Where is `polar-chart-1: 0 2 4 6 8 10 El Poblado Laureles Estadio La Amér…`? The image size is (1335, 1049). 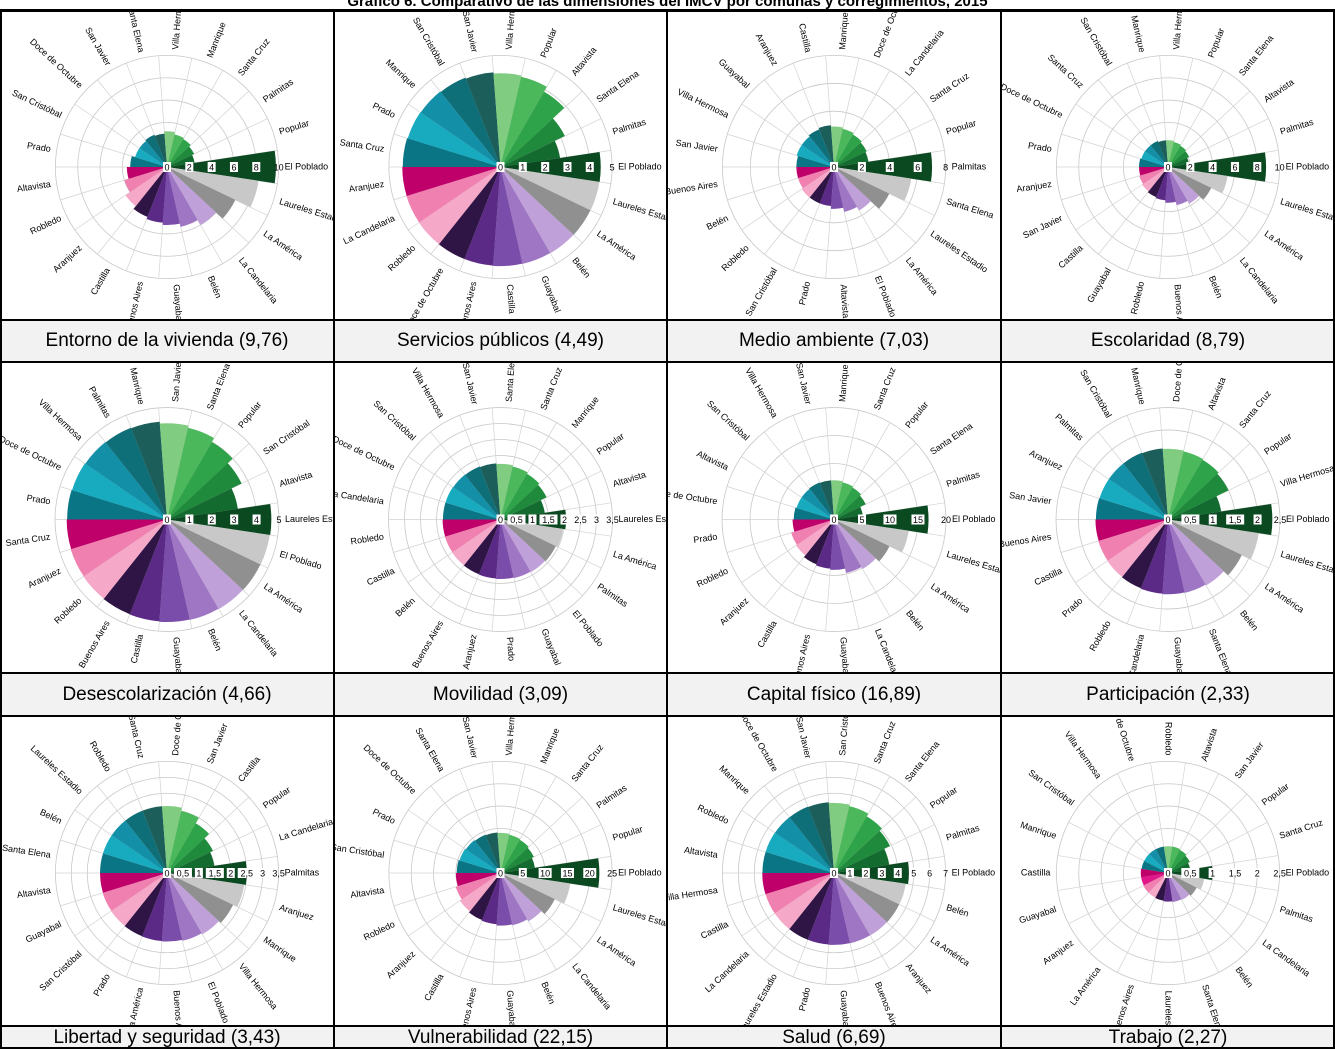
polar-chart-1: 0 2 4 6 8 10 El Poblado Laureles Estadio La Amér… is located at coordinates (167, 165).